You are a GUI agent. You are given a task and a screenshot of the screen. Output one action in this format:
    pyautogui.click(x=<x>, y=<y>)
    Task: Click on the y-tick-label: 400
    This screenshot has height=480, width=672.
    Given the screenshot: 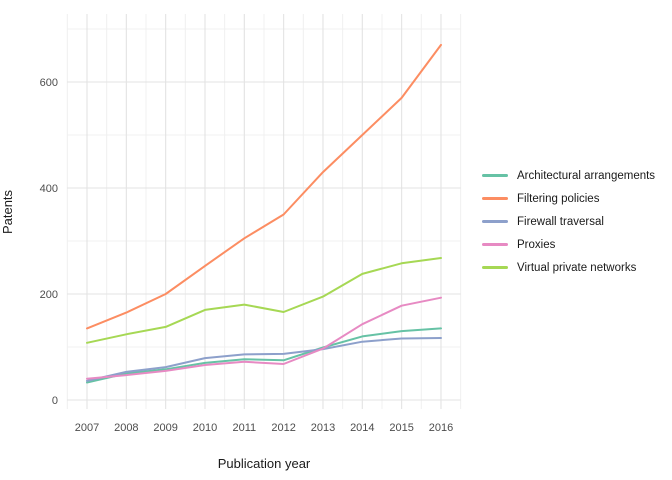 What is the action you would take?
    pyautogui.click(x=49, y=189)
    